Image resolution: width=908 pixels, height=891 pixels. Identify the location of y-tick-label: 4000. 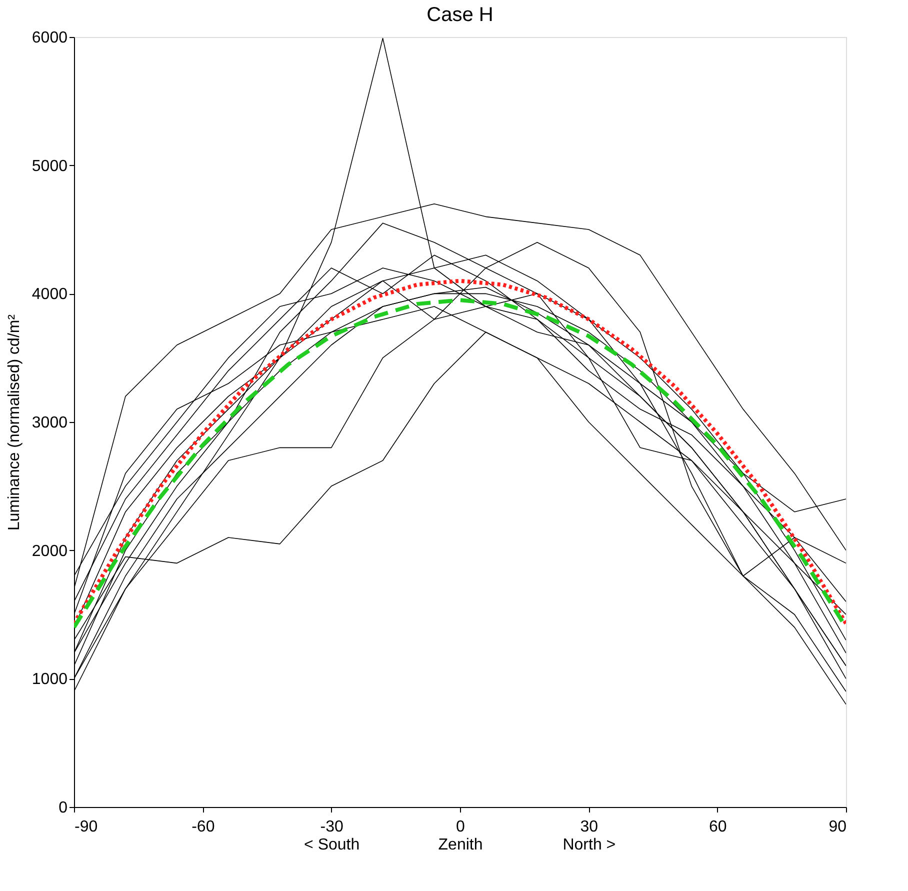
(50, 295).